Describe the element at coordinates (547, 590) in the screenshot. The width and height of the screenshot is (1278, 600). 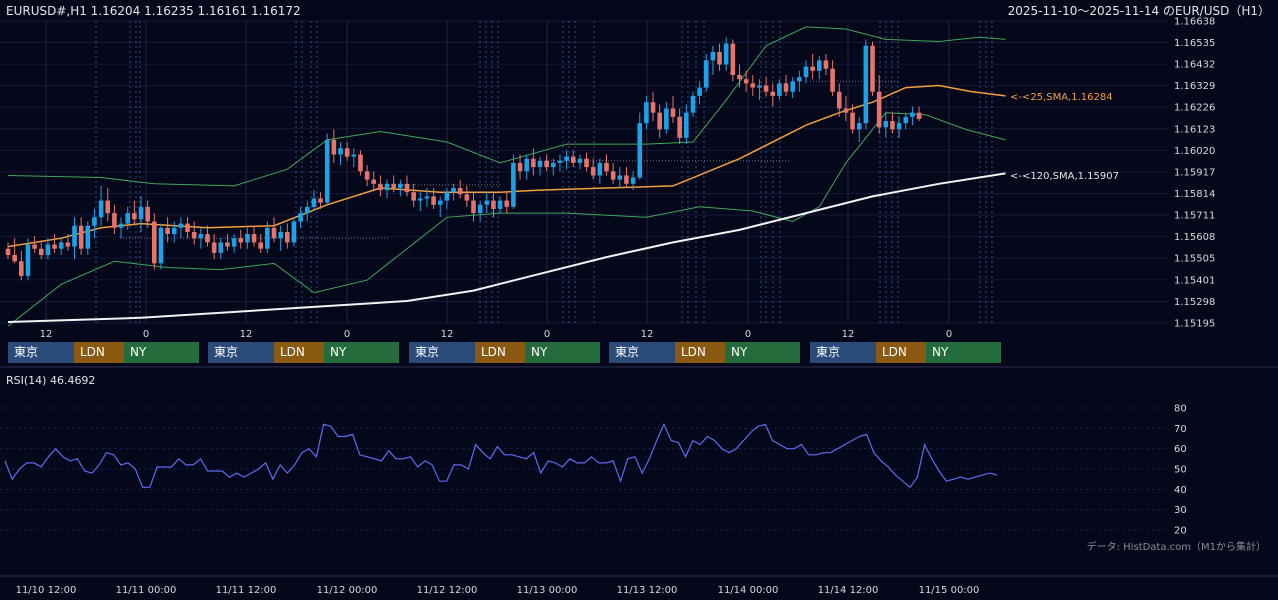
I see `date-tick-label: 11/13 00:00` at that location.